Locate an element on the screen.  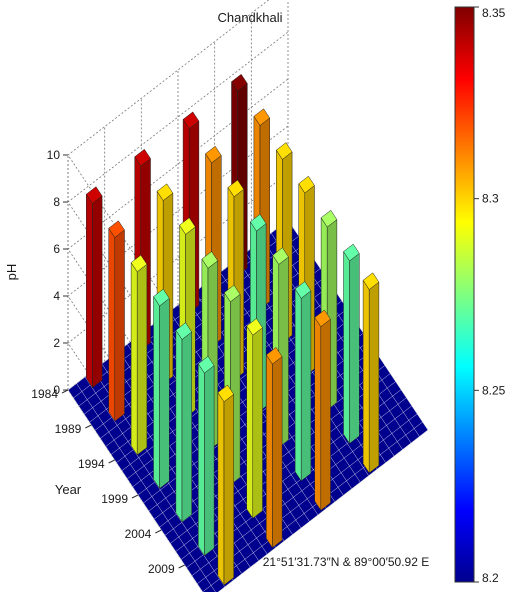
colorbar-bar is located at coordinates (464, 294).